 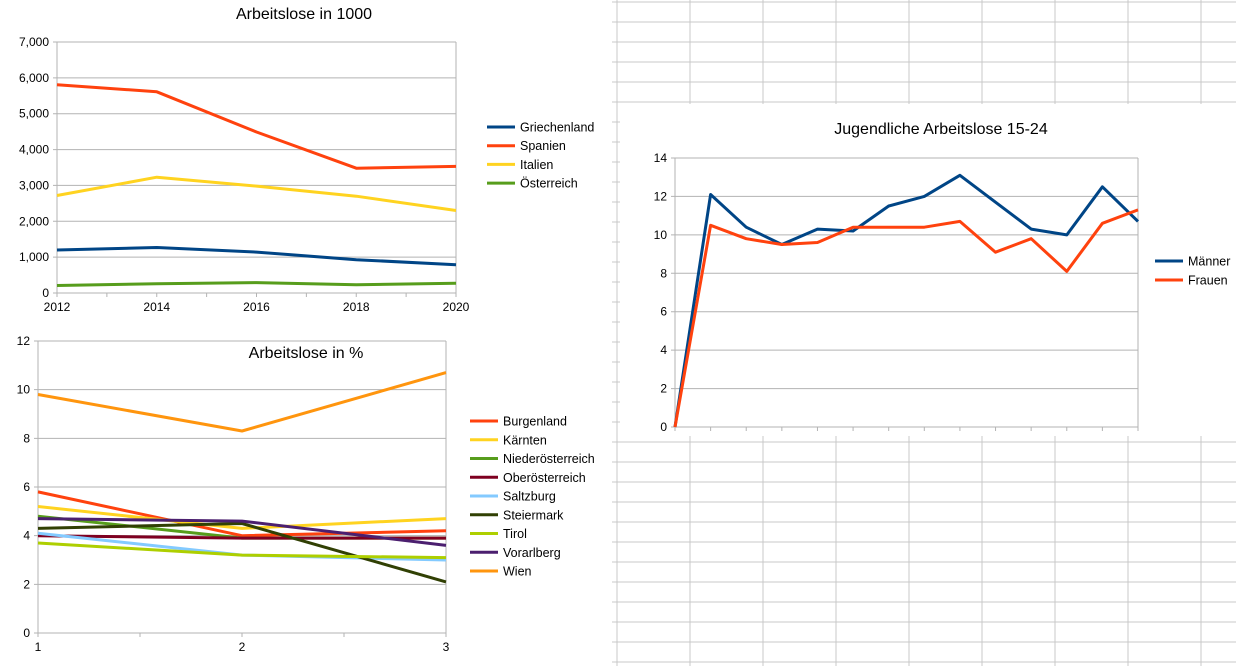 What do you see at coordinates (456, 307) in the screenshot?
I see `x-tick-label: 2020` at bounding box center [456, 307].